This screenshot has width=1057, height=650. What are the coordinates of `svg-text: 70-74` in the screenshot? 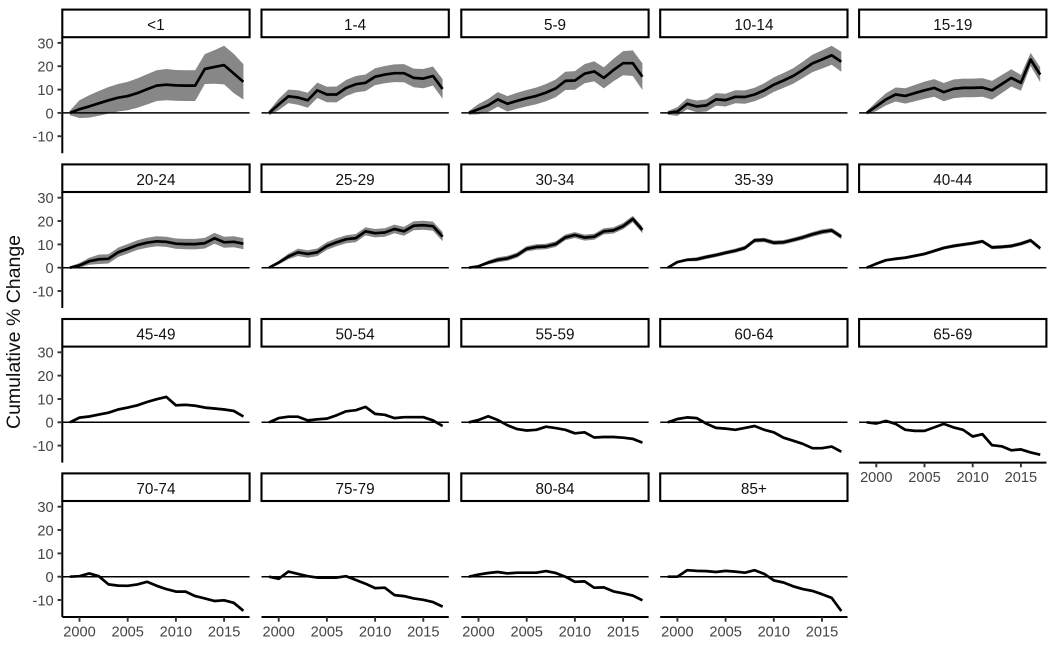 It's located at (156, 489).